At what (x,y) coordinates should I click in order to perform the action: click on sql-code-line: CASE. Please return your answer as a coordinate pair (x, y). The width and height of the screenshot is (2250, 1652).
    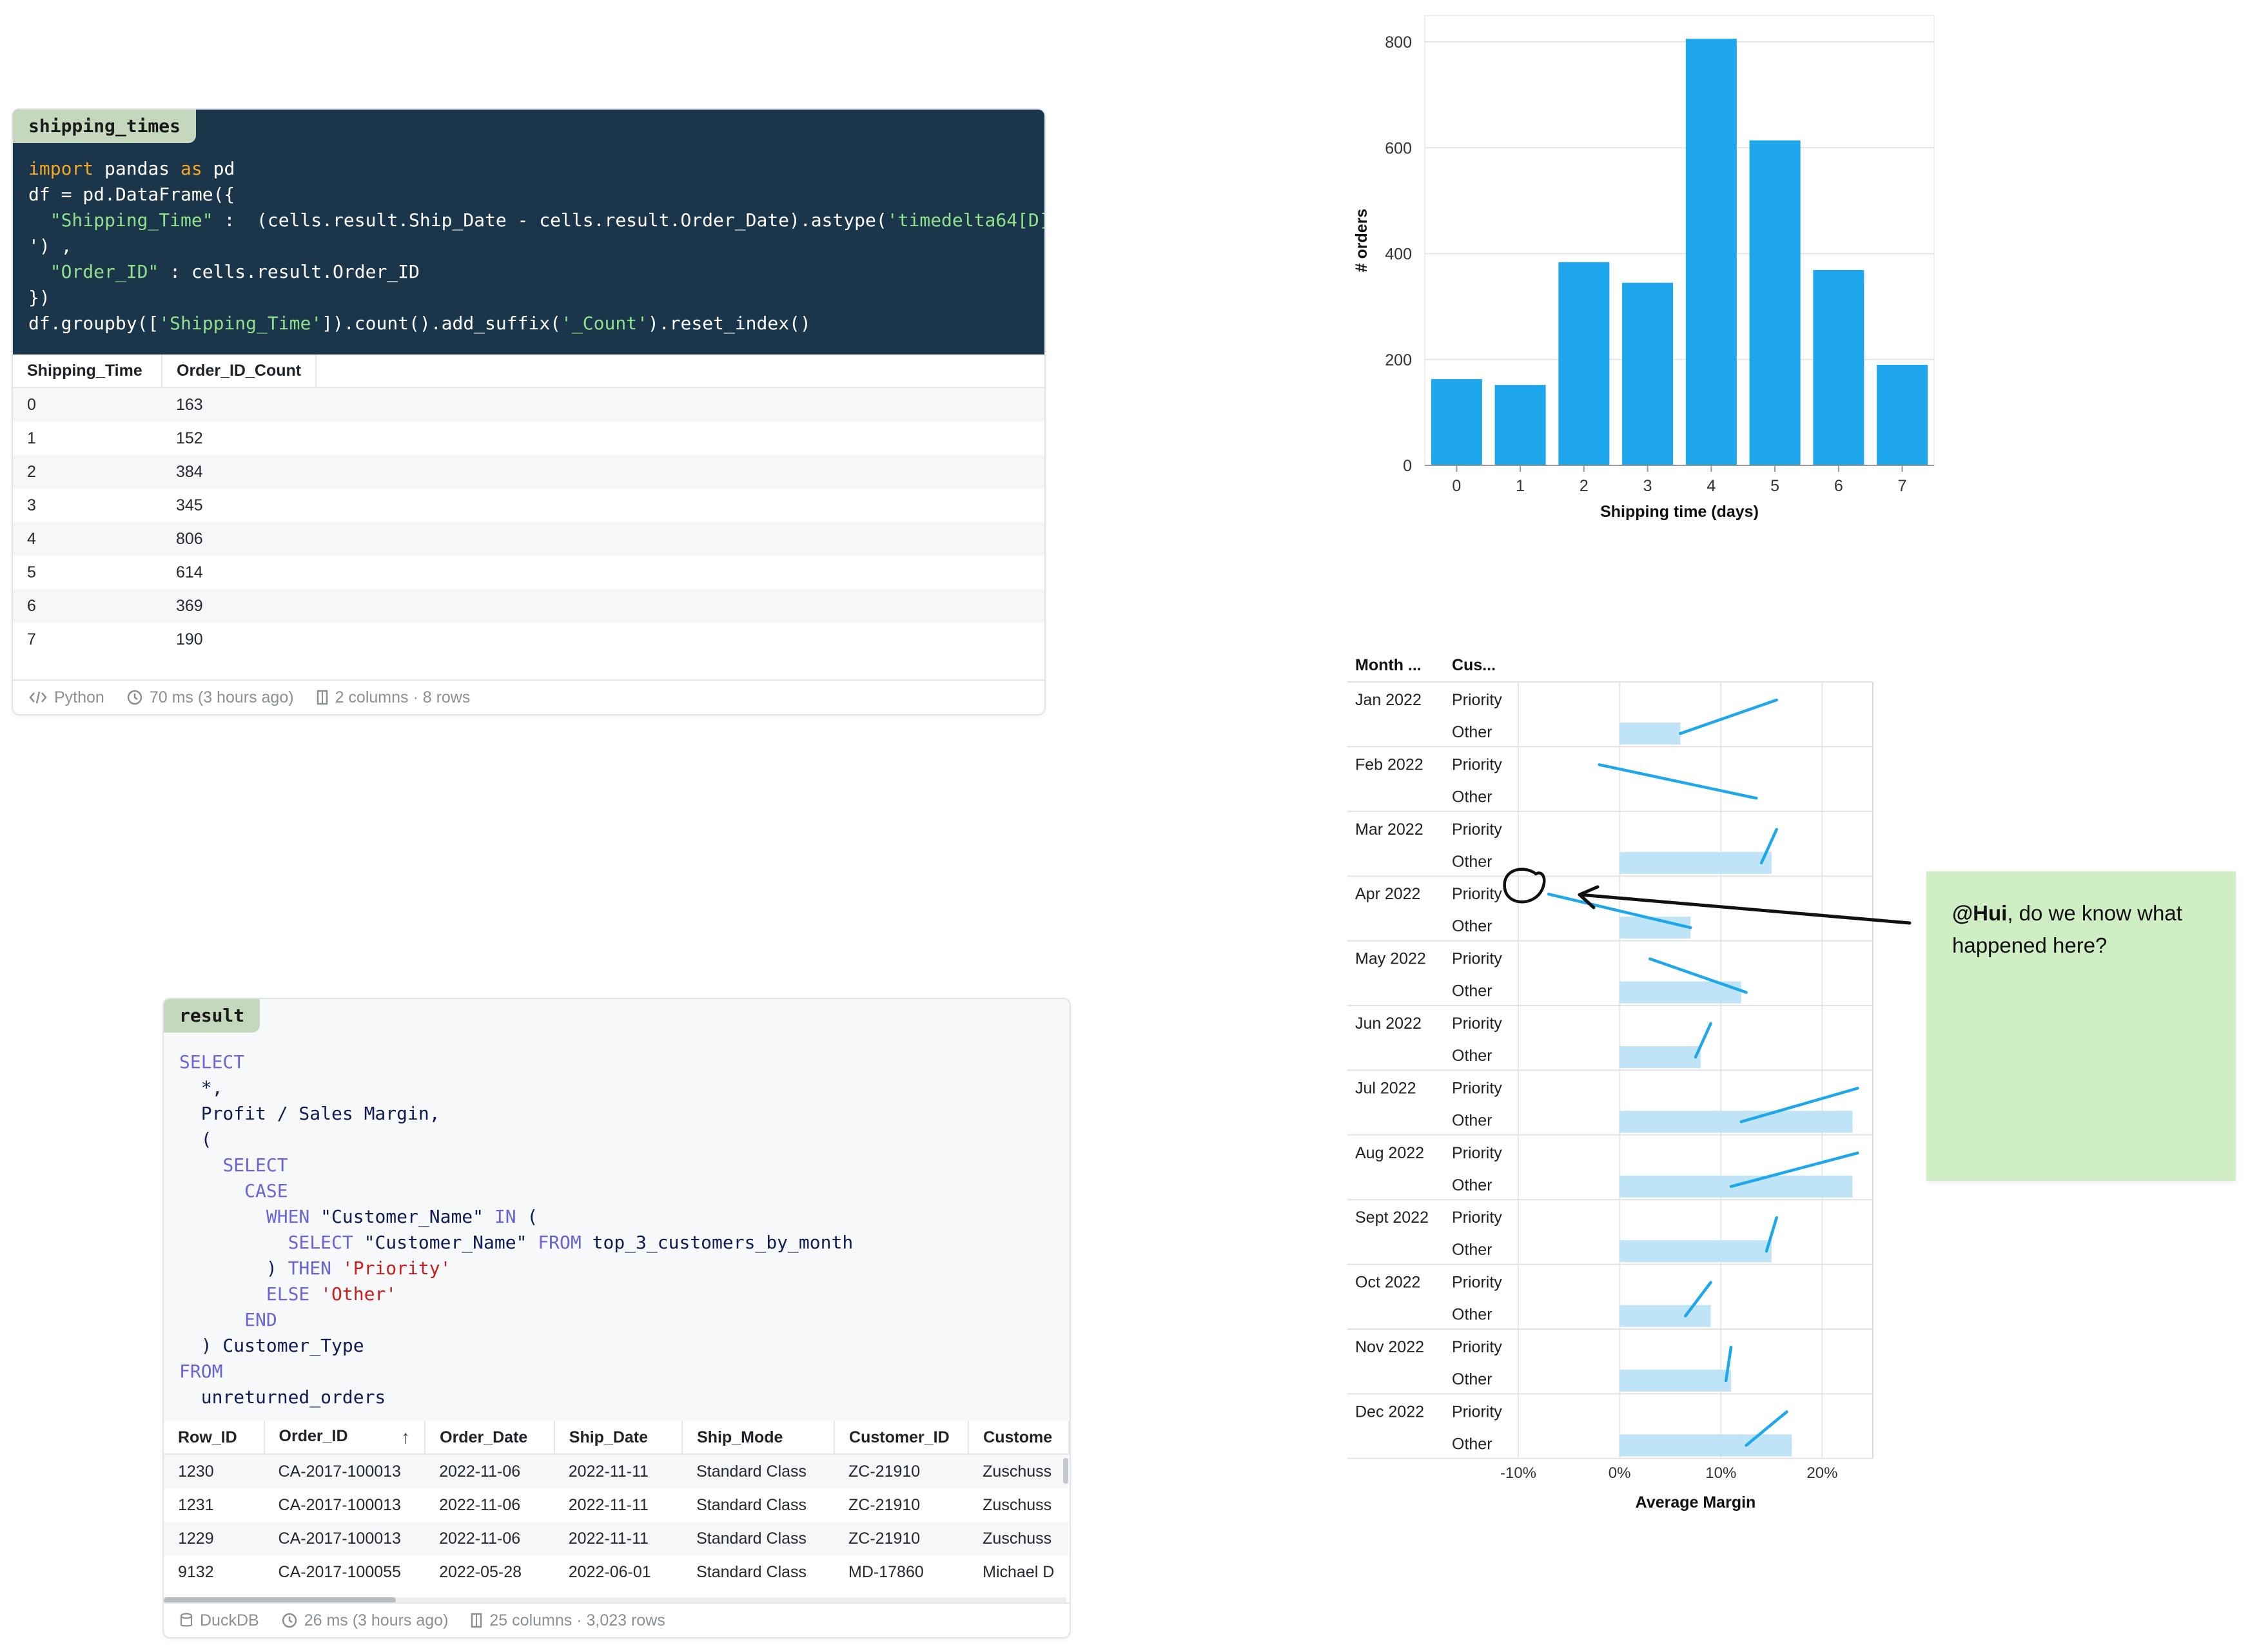
    Looking at the image, I should click on (516, 1191).